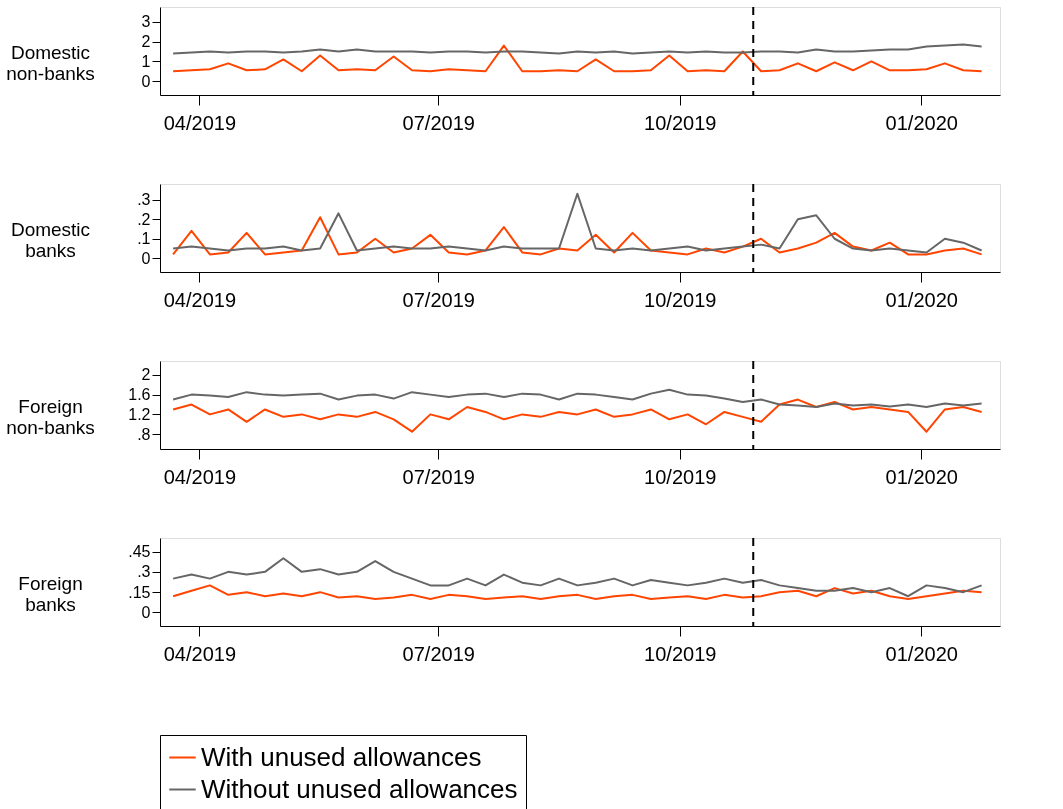 This screenshot has height=809, width=1063. I want to click on y-tick-label: .2, so click(144, 219).